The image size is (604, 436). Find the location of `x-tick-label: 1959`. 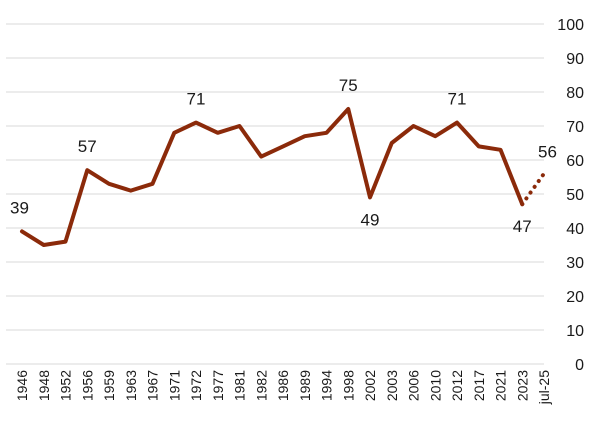

x-tick-label: 1959 is located at coordinates (109, 385).